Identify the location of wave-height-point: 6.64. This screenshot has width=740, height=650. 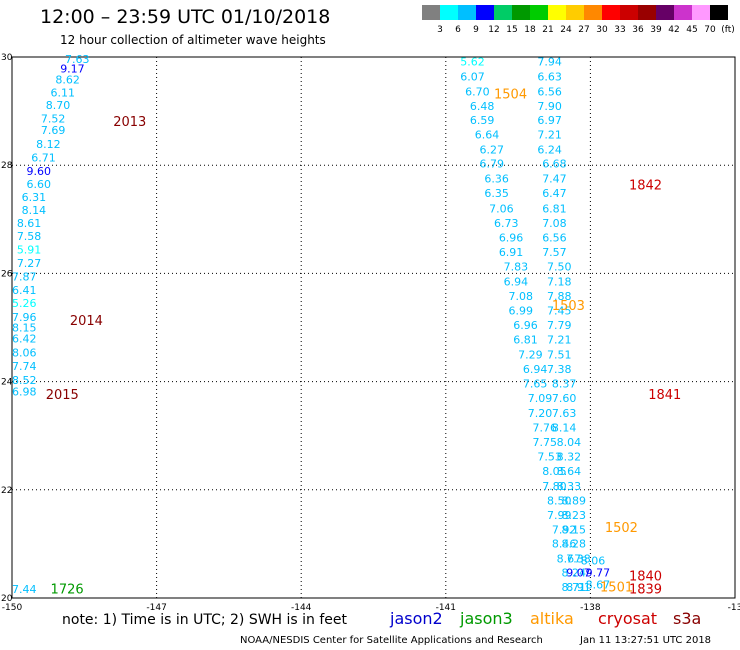
(487, 135).